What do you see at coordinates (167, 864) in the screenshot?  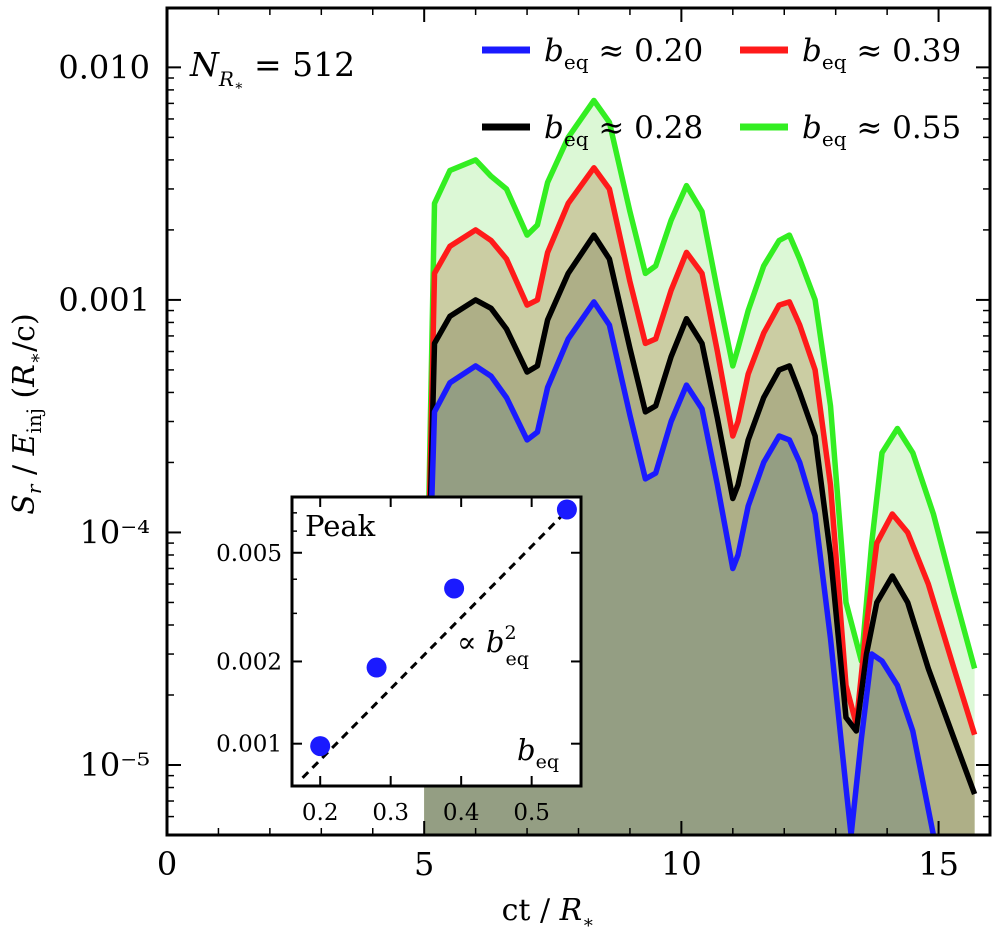 I see `x-tick-label: 0` at bounding box center [167, 864].